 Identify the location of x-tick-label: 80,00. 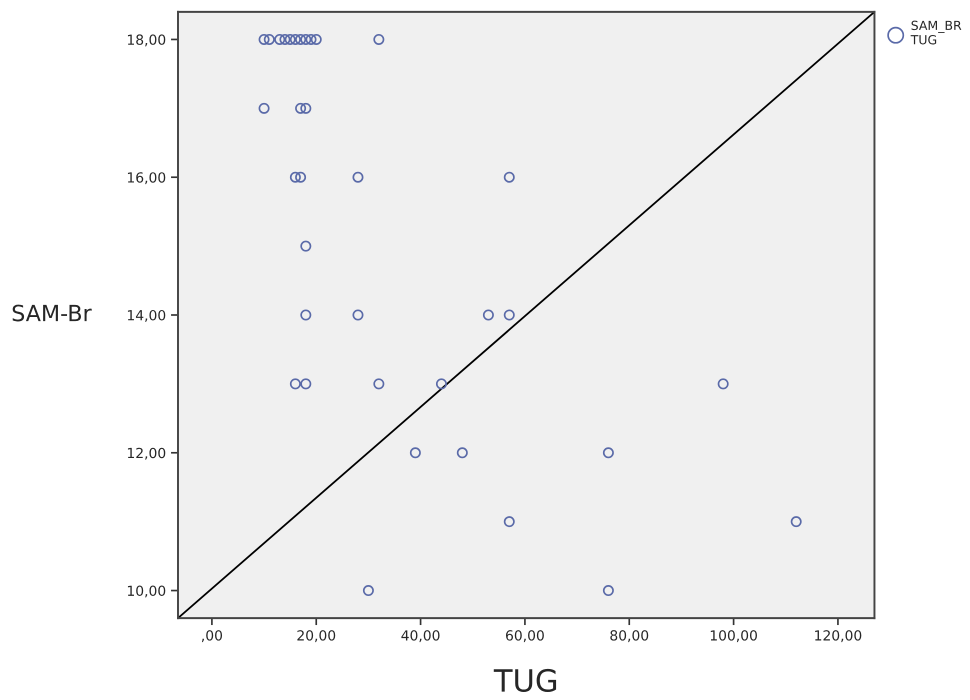
(629, 636).